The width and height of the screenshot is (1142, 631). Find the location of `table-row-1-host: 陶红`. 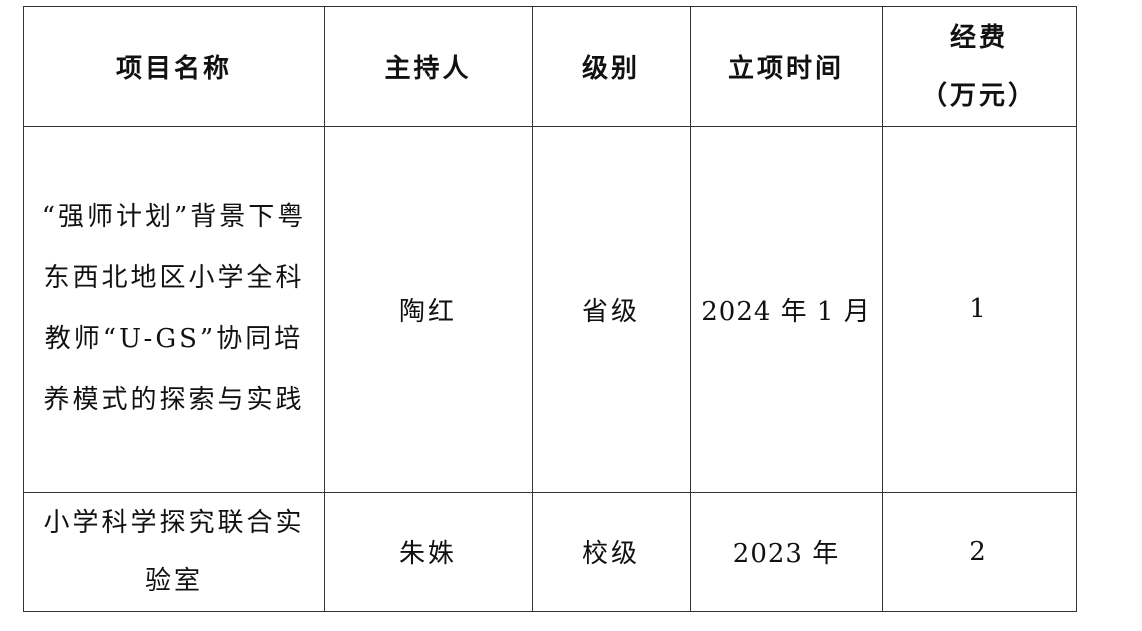

table-row-1-host: 陶红 is located at coordinates (427, 311).